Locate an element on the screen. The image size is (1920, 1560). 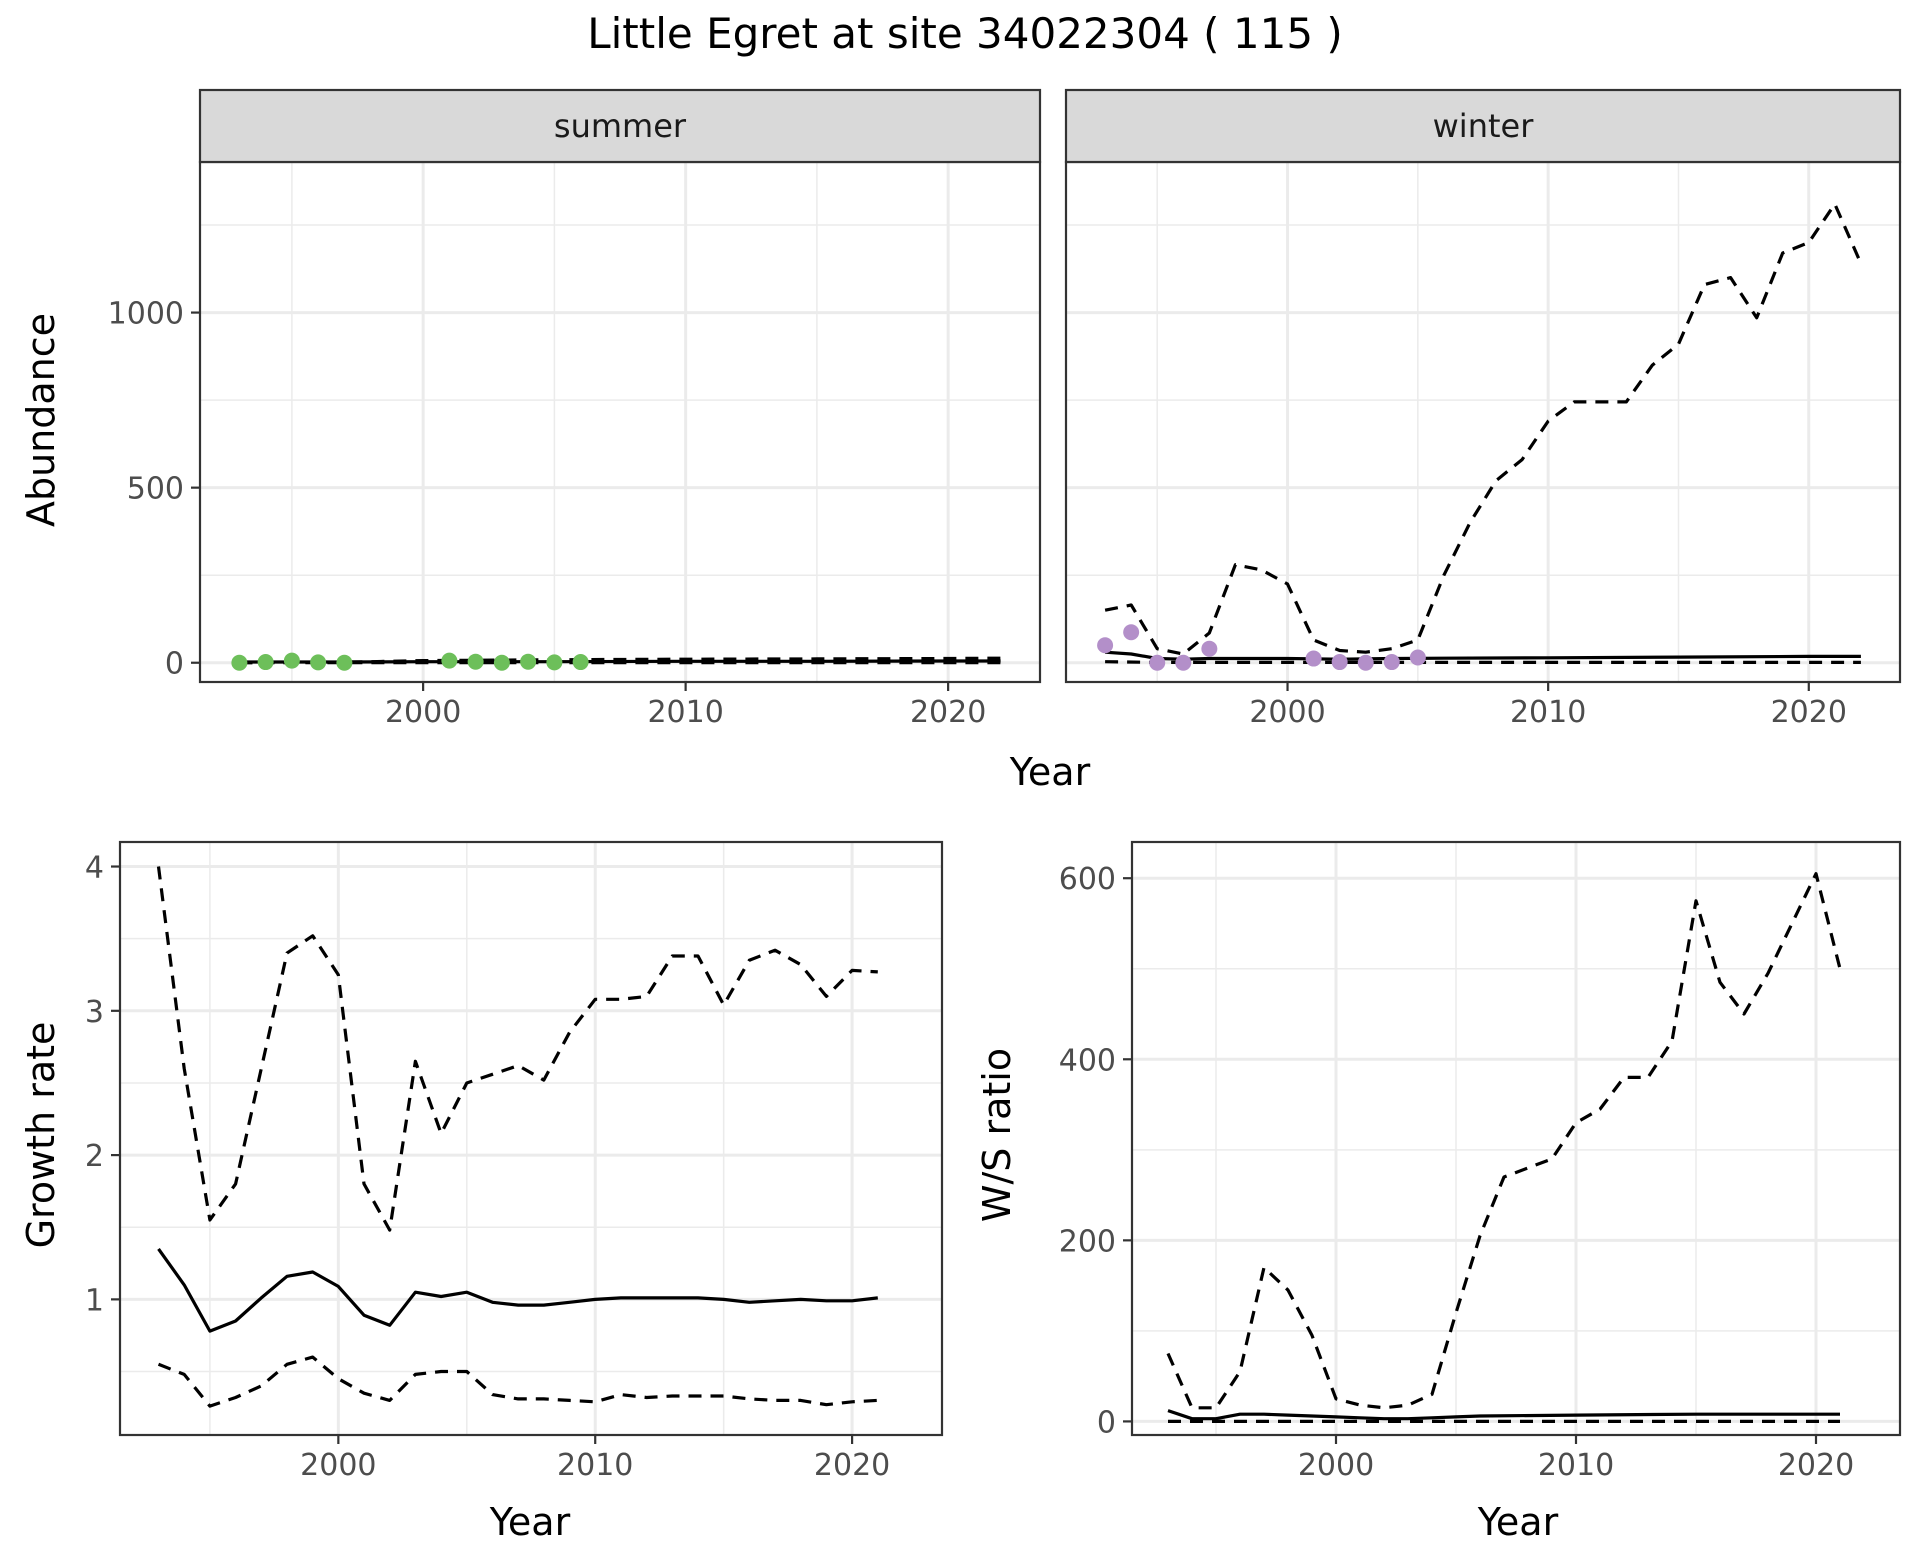
growth-y-axis-label: Growth rate is located at coordinates (41, 1135).